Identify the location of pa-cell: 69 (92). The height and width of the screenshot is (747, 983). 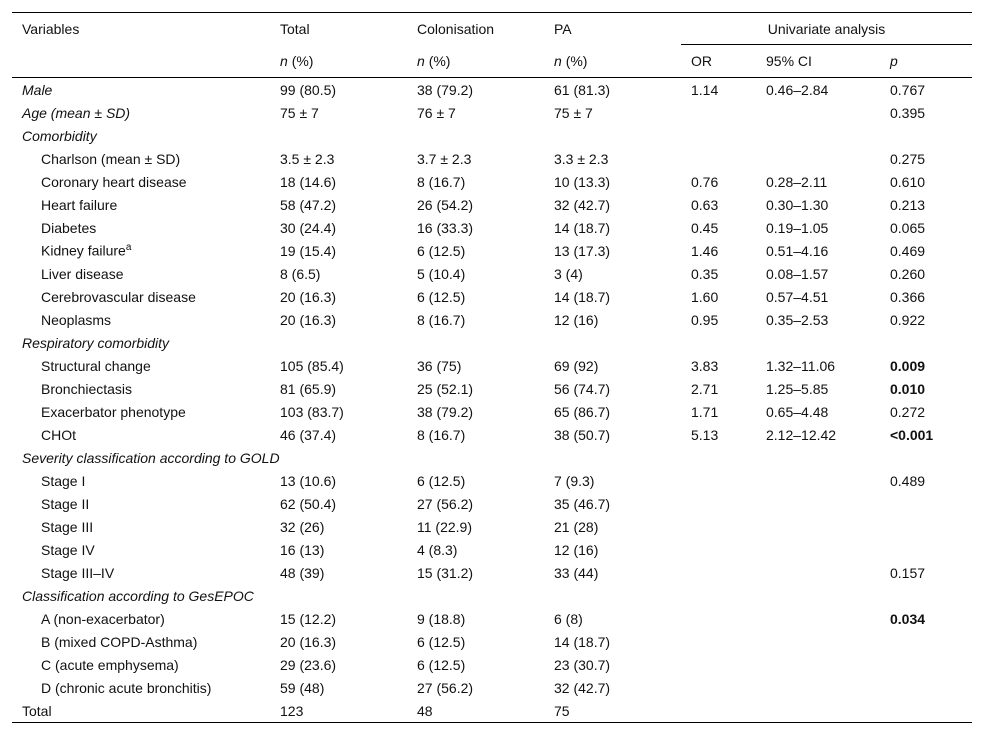
(576, 365).